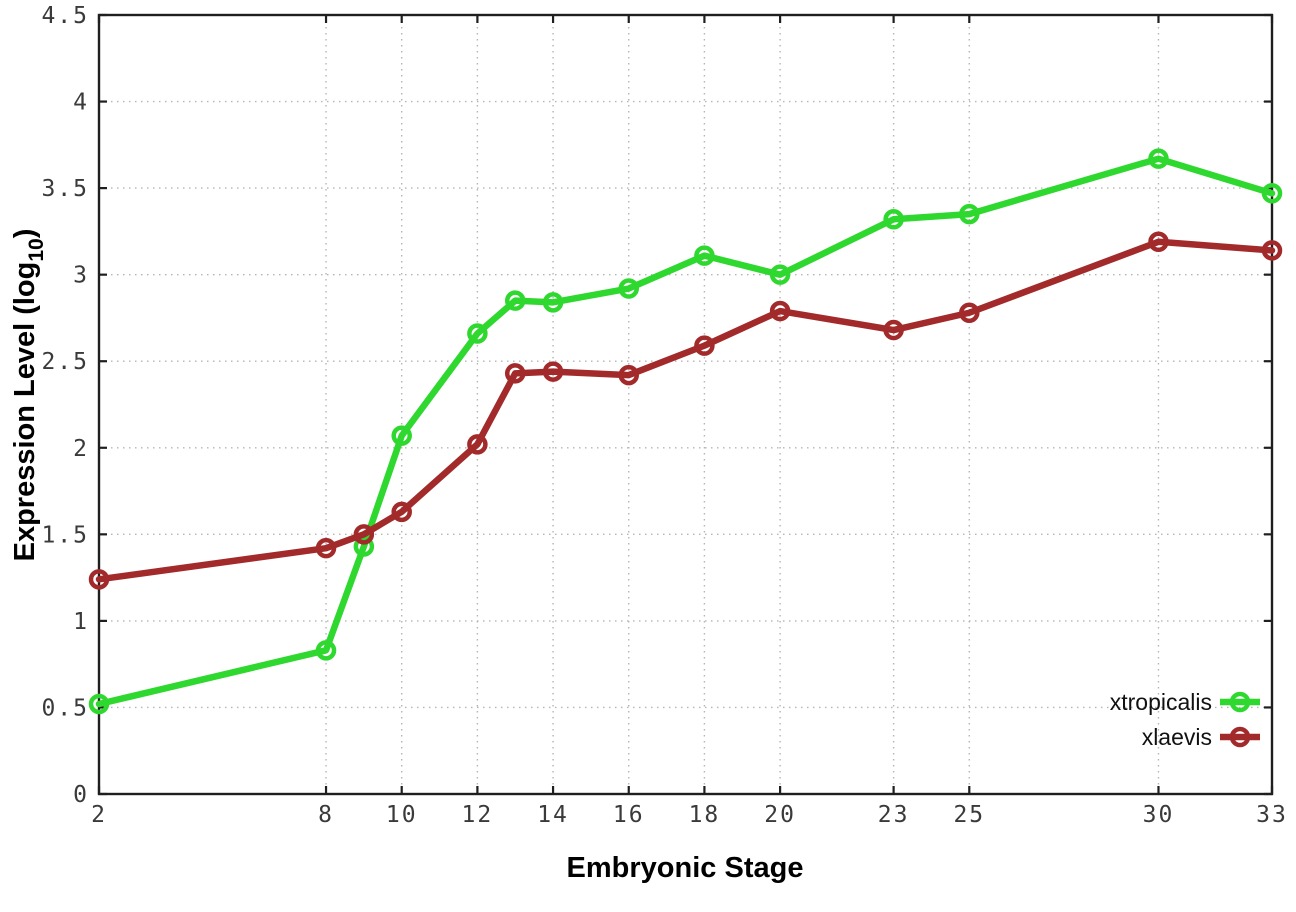 The image size is (1296, 912). What do you see at coordinates (629, 815) in the screenshot?
I see `x-tick-label: 16` at bounding box center [629, 815].